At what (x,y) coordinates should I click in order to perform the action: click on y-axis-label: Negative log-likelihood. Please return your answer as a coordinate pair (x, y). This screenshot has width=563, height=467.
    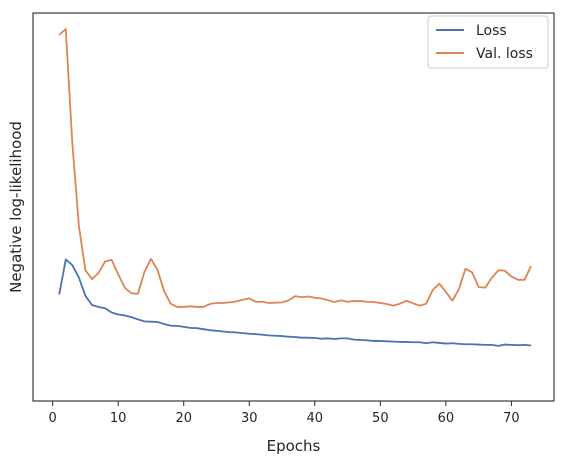
    Looking at the image, I should click on (16, 207).